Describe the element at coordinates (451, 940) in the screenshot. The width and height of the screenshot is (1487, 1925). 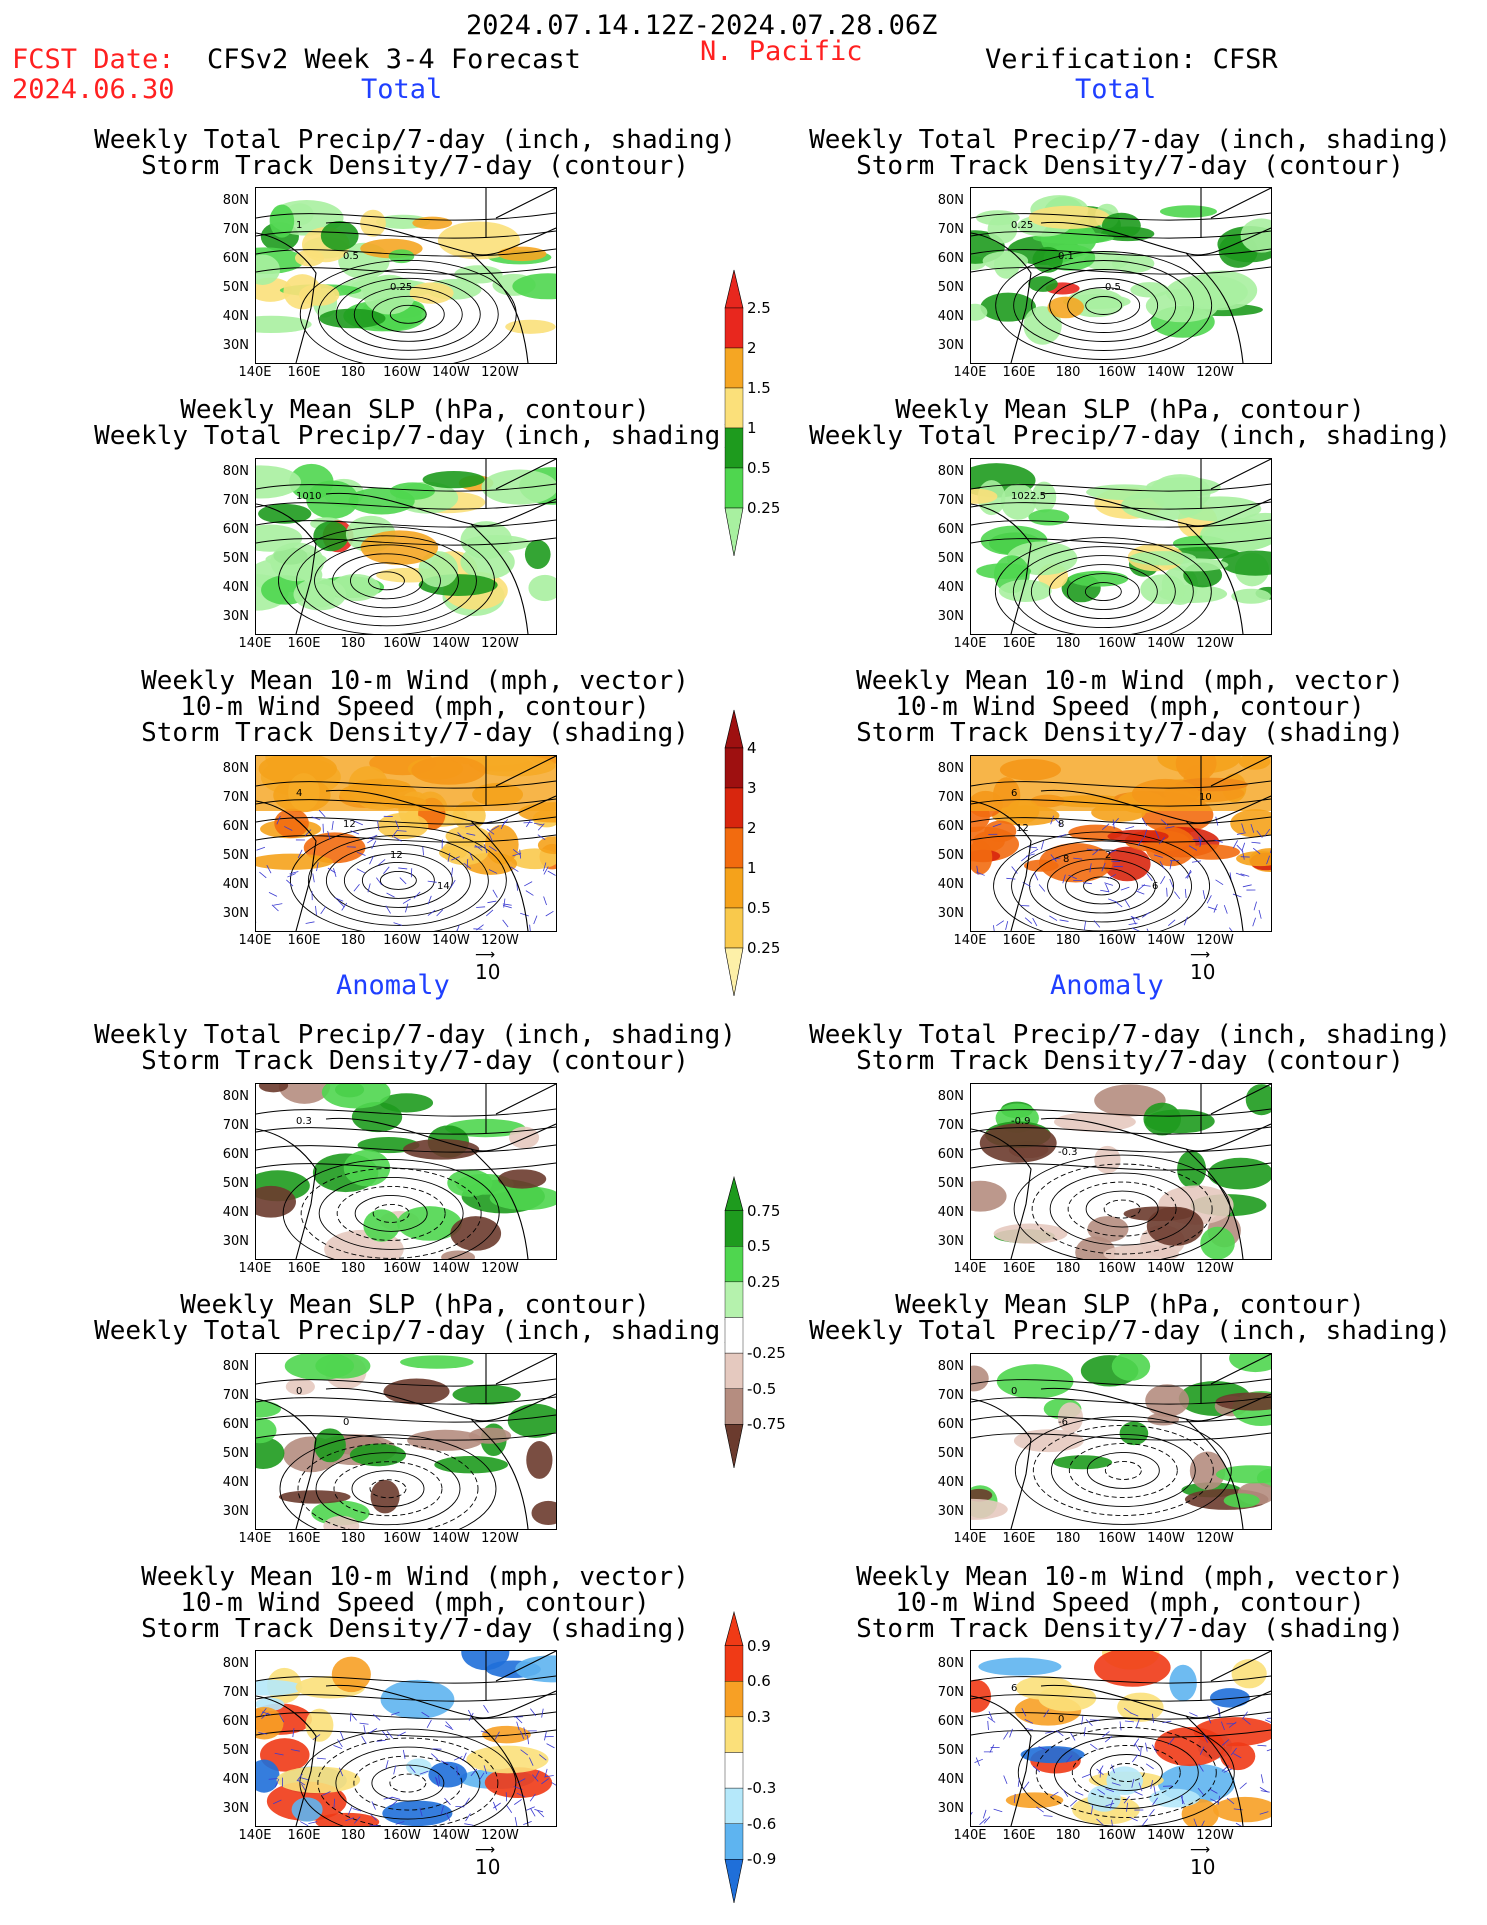
I see `lon-tick-label: 140W` at that location.